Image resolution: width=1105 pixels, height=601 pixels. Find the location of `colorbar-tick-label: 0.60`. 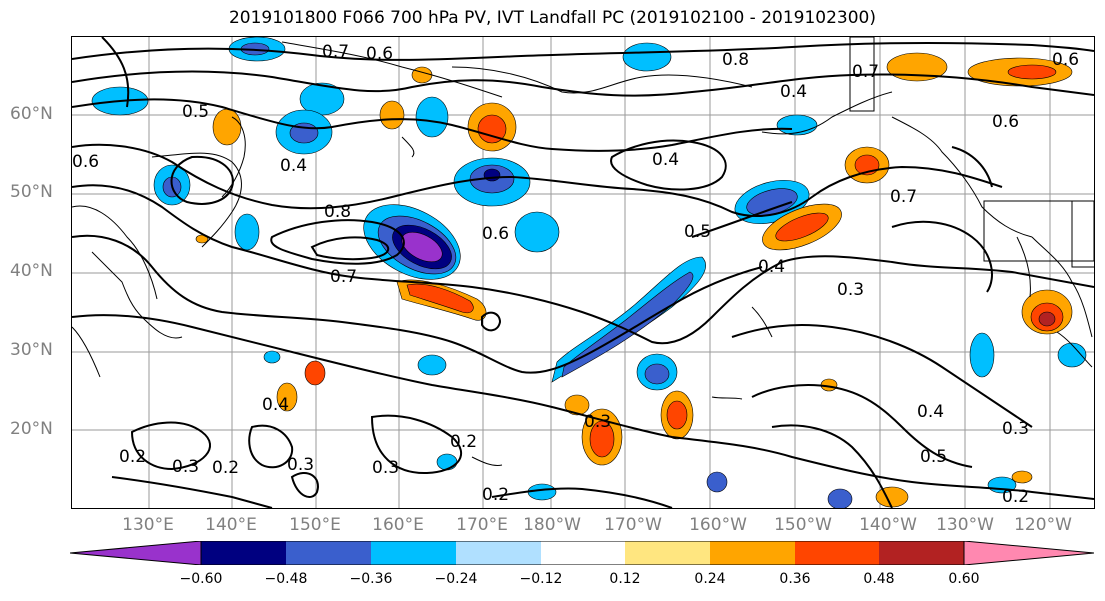

colorbar-tick-label: 0.60 is located at coordinates (964, 579).